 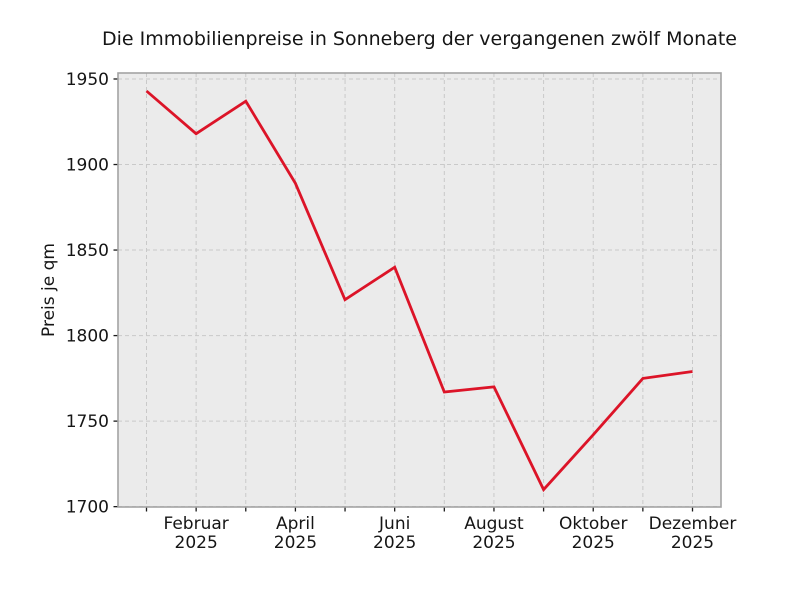 What do you see at coordinates (195, 524) in the screenshot?
I see `x-tick-label-month: Februar` at bounding box center [195, 524].